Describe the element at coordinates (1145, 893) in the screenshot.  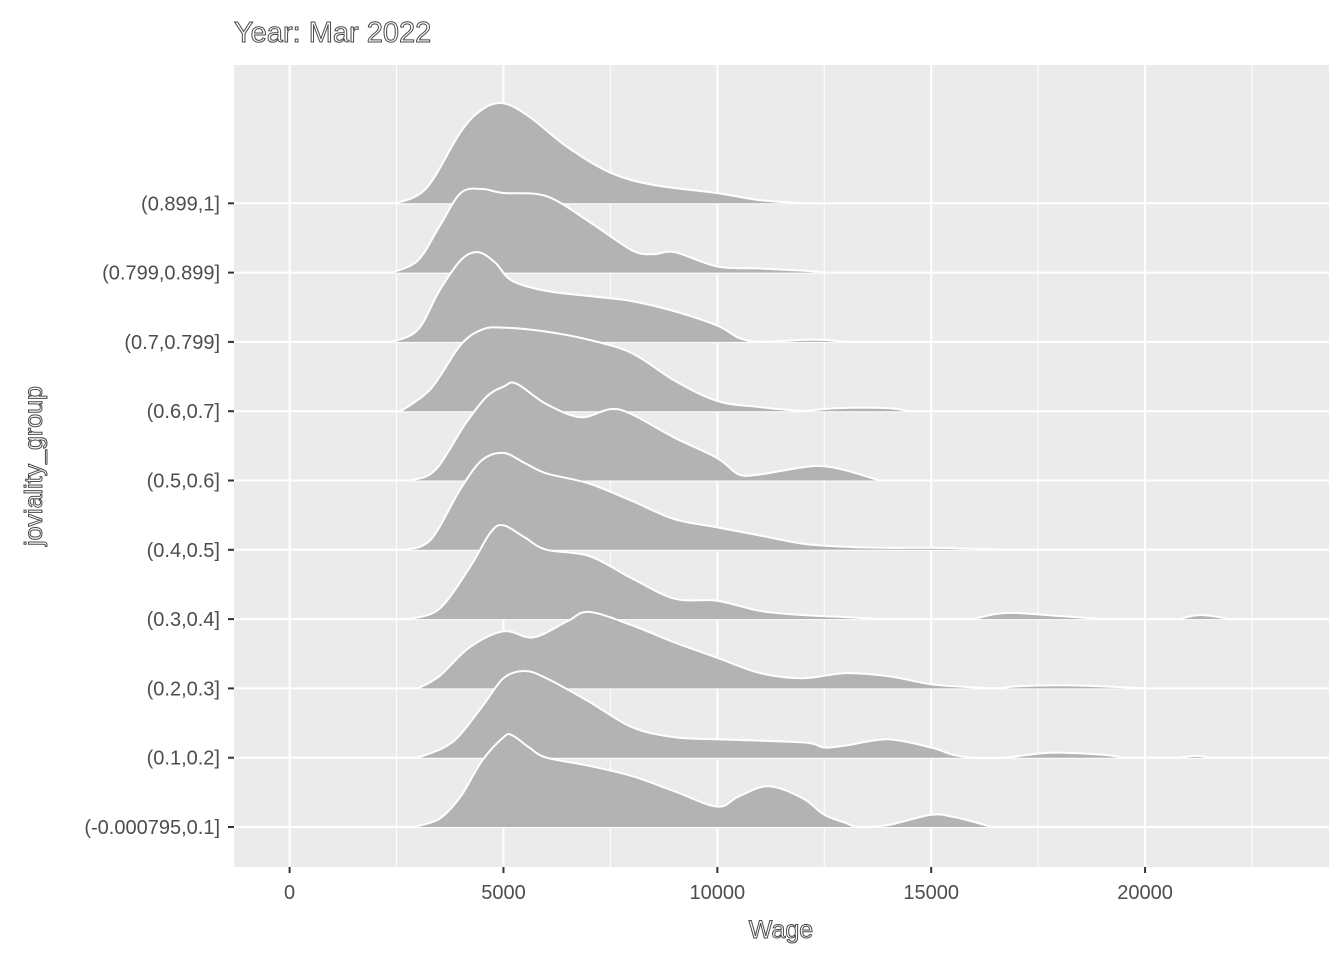
I see `x-tick-label: 20000` at that location.